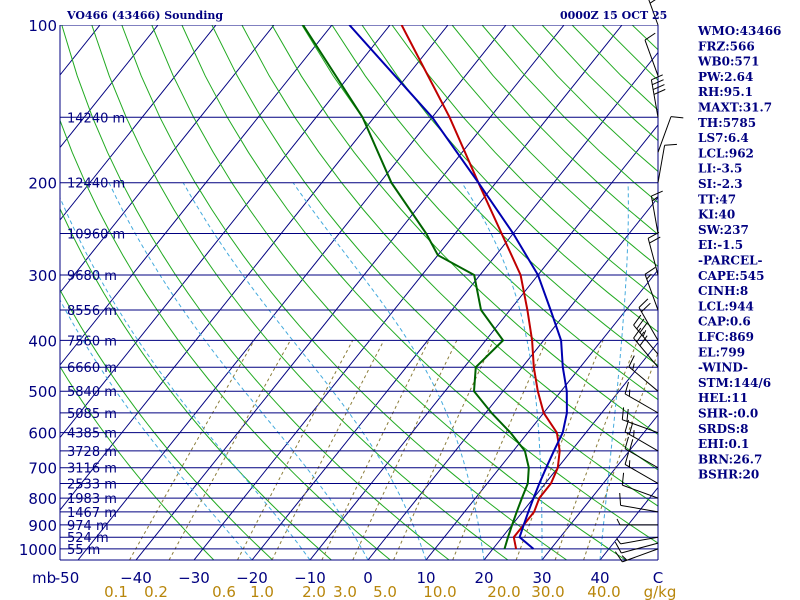 The height and width of the screenshot is (600, 800). I want to click on index-label: CAP:0.6, so click(724, 322).